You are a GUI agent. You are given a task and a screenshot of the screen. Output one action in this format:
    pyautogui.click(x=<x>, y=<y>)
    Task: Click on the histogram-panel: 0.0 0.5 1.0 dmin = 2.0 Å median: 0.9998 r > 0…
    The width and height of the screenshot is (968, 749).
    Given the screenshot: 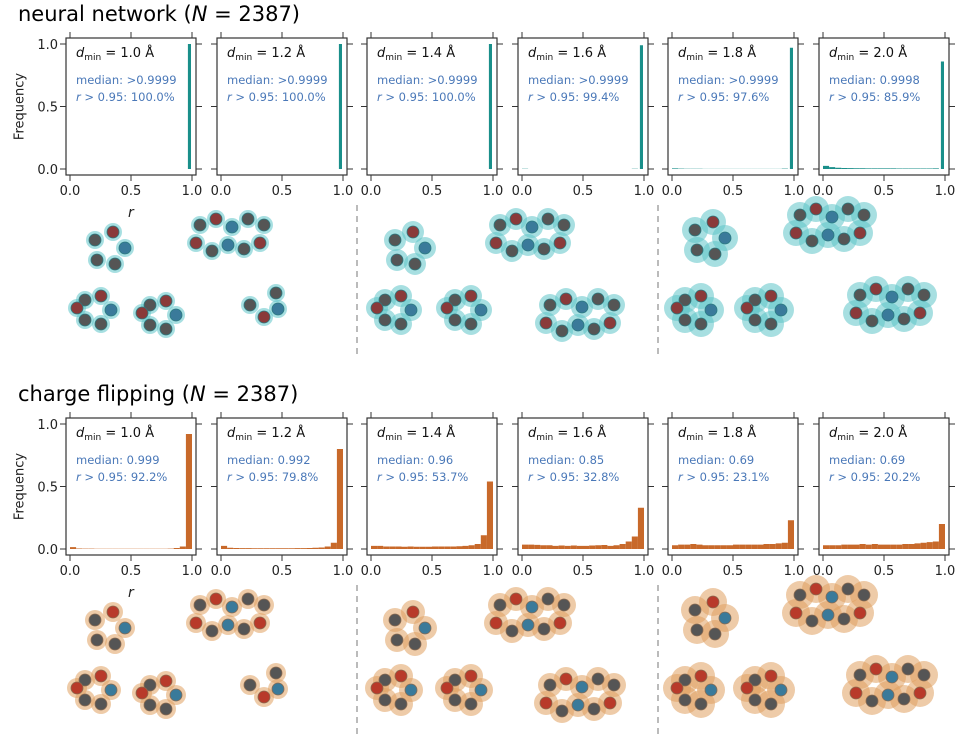 What is the action you would take?
    pyautogui.click(x=884, y=115)
    